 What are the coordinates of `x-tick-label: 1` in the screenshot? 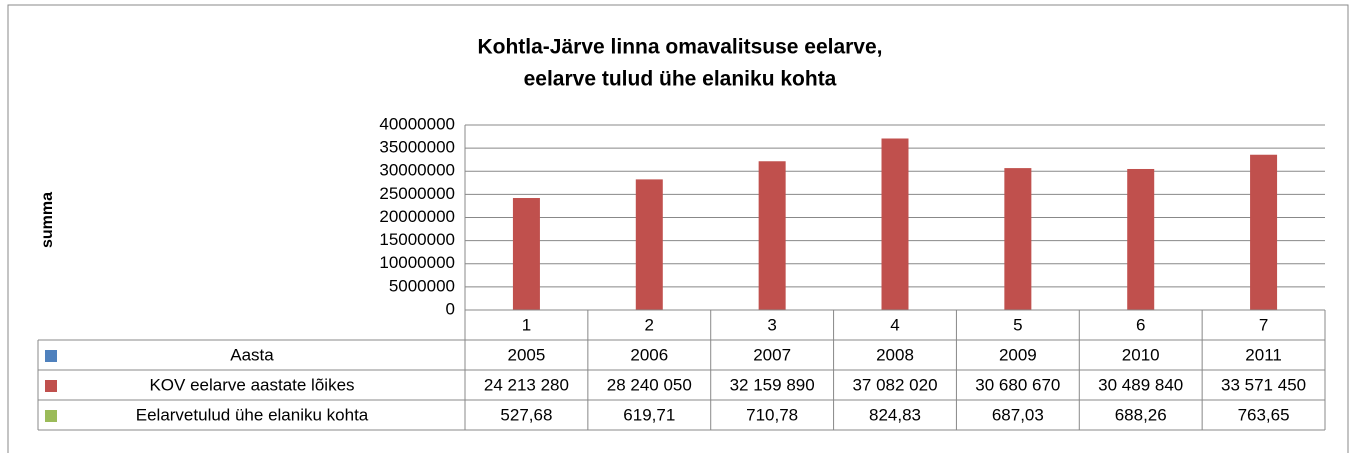 It's located at (526, 324).